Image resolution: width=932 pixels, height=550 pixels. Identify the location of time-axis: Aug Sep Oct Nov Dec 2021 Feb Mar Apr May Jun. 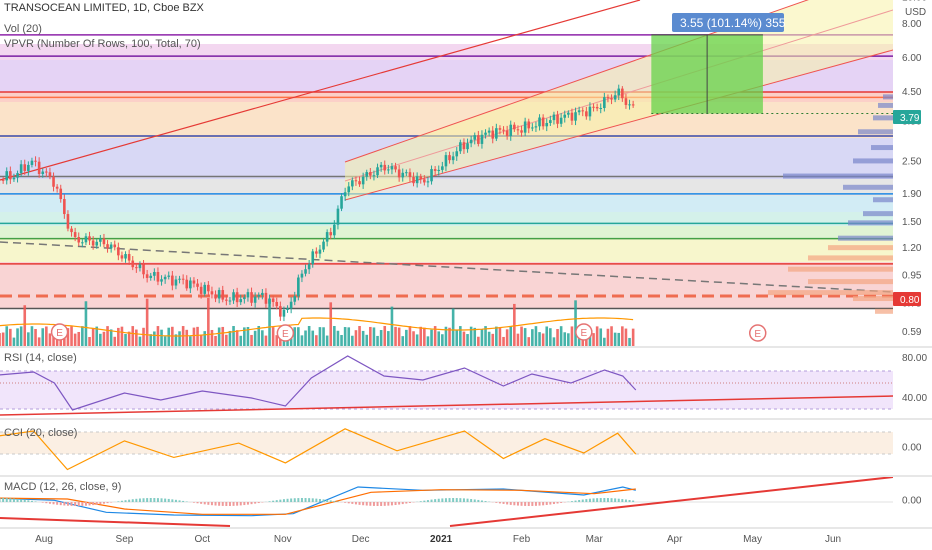
(438, 539).